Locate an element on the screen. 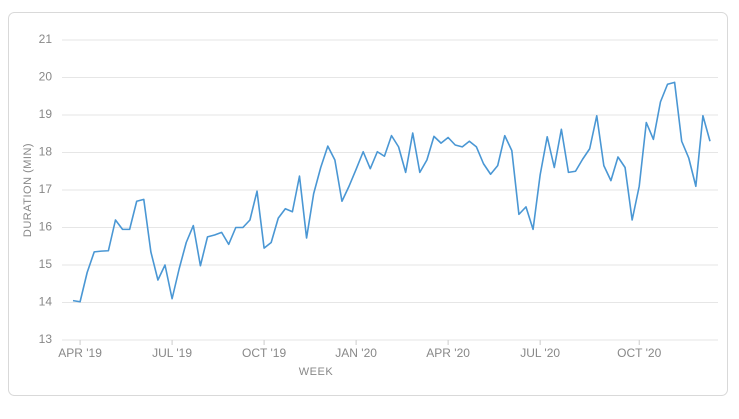  x-tick-label: JUL '19 is located at coordinates (172, 353).